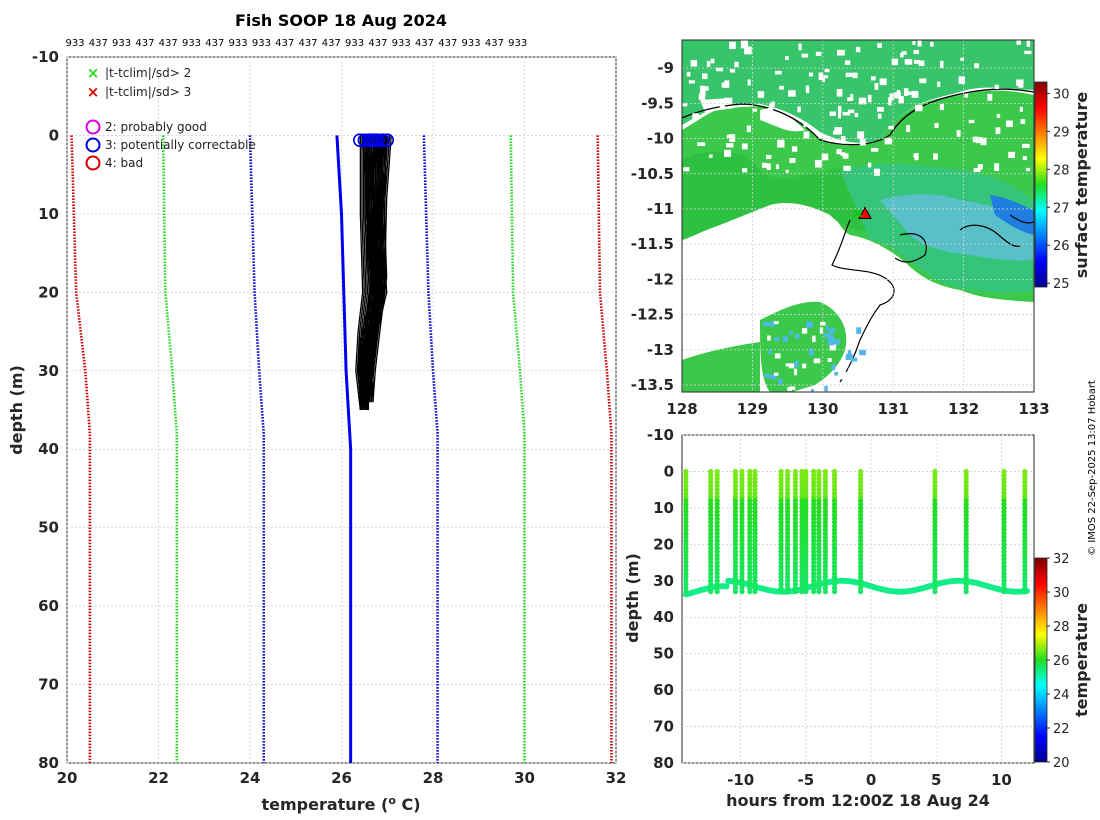 The height and width of the screenshot is (820, 1100). Describe the element at coordinates (663, 581) in the screenshot. I see `ts-y-tick-label: 30` at that location.